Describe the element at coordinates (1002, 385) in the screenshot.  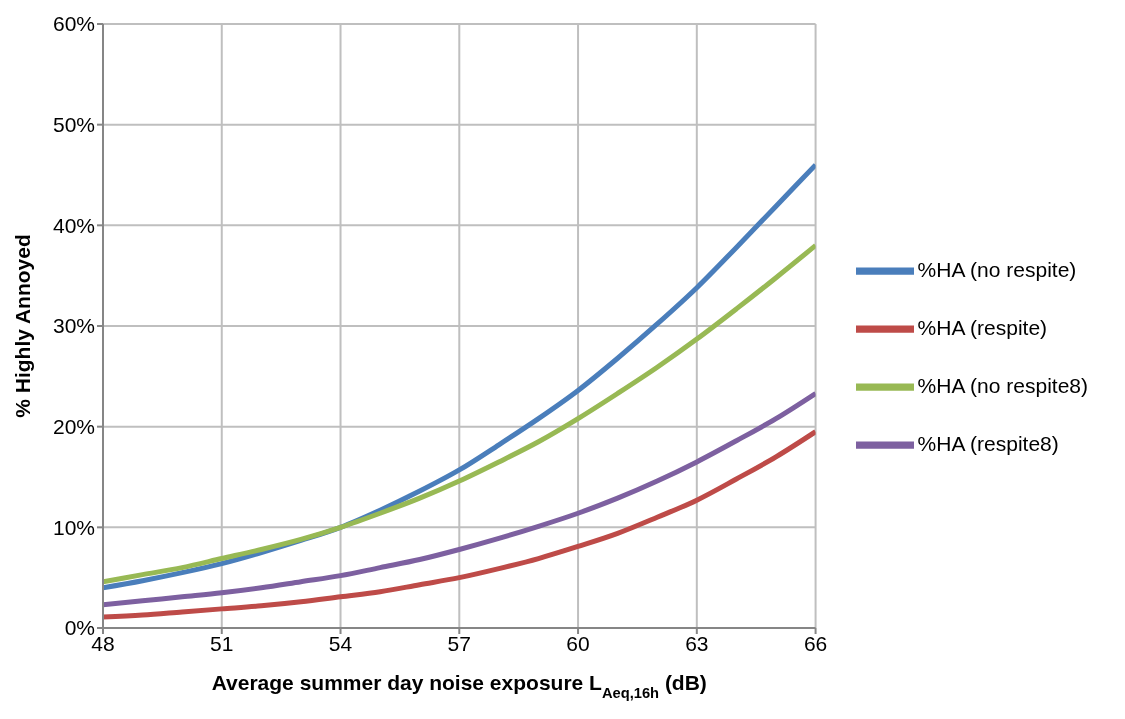
I see `legend-label: %HA (no respite8)` at that location.